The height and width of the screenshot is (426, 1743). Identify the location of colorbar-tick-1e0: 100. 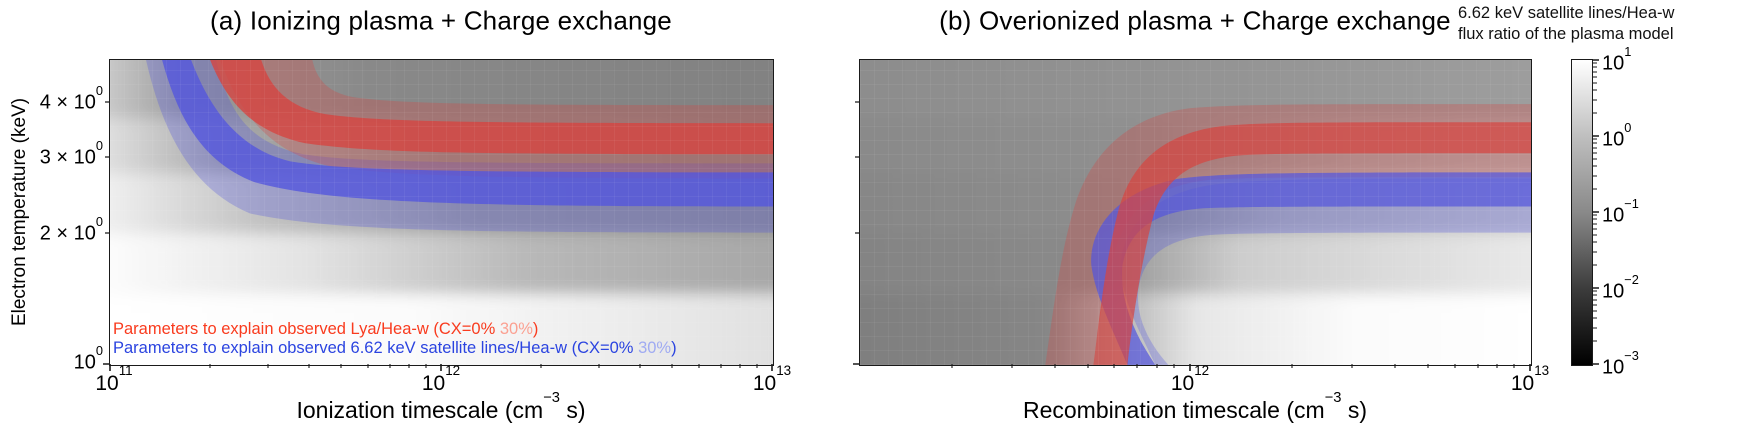
(1617, 135).